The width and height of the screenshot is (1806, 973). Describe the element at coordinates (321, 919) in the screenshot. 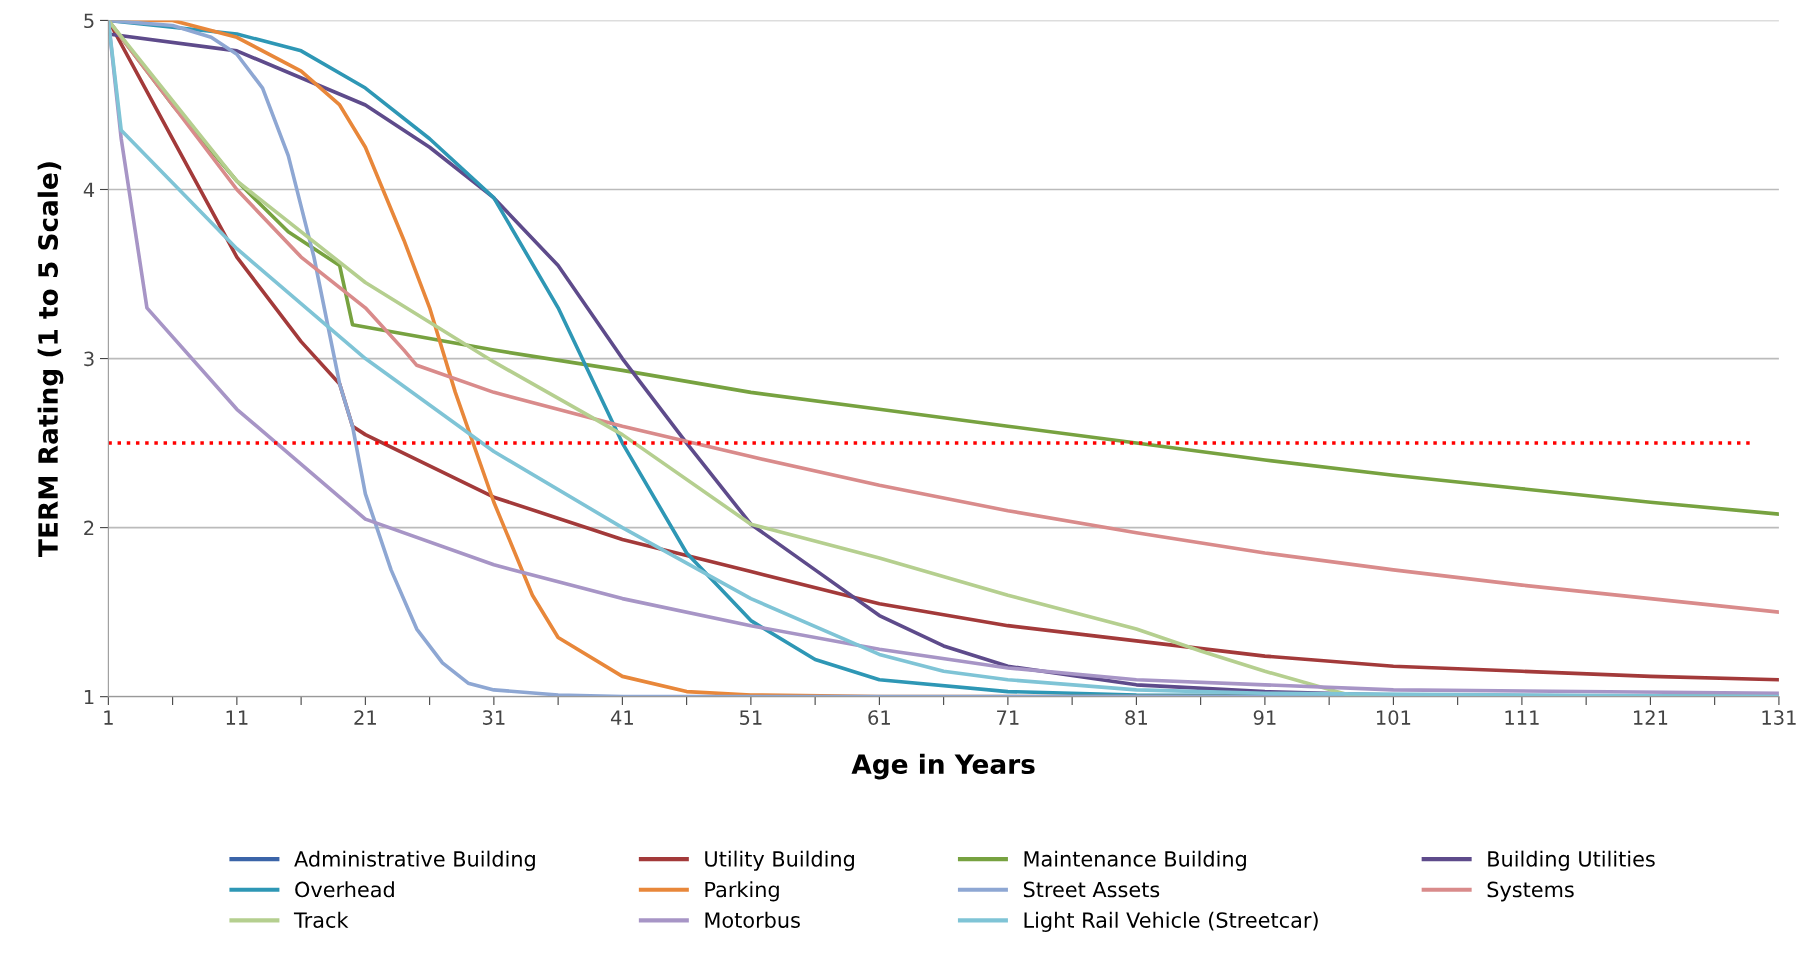

I see `legend-label: Track` at that location.